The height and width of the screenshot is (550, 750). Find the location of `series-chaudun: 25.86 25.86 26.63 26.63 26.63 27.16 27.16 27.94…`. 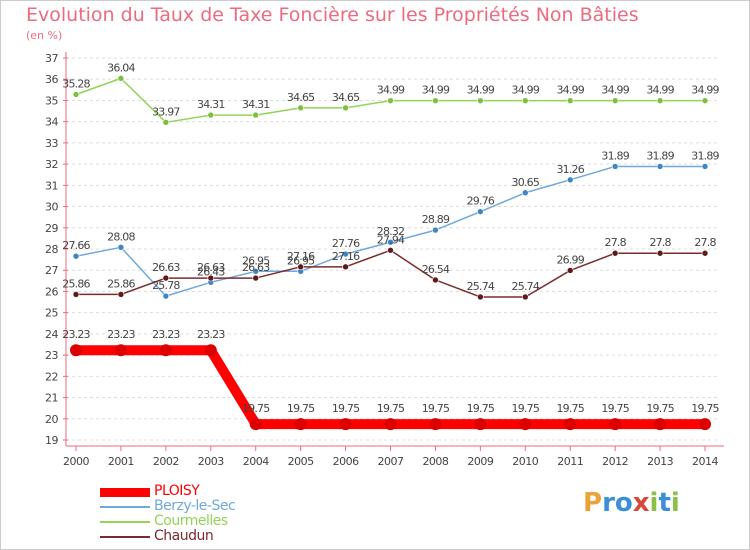

series-chaudun: 25.86 25.86 26.63 26.63 26.63 27.16 27.16 27.94… is located at coordinates (389, 267).